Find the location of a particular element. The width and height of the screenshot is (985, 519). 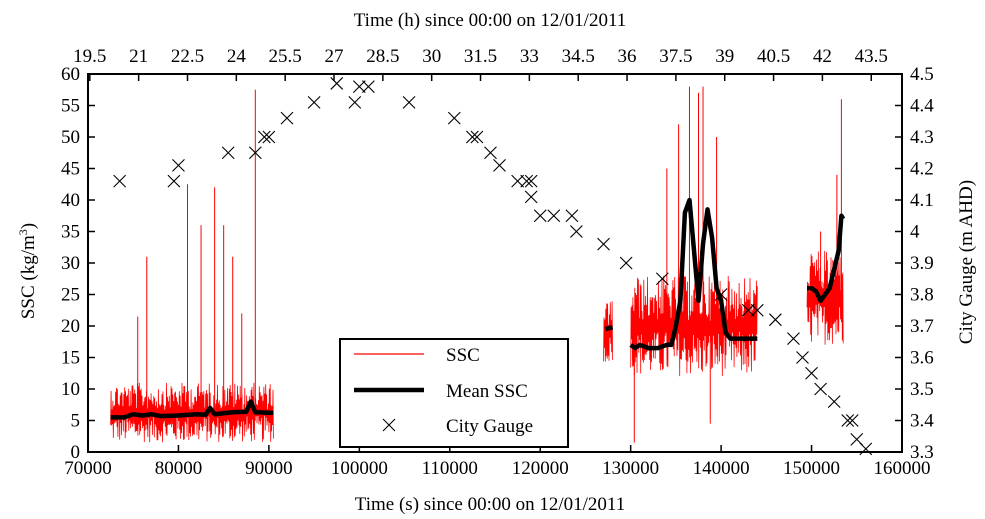

legend-label-gauge: City Gauge is located at coordinates (489, 426).